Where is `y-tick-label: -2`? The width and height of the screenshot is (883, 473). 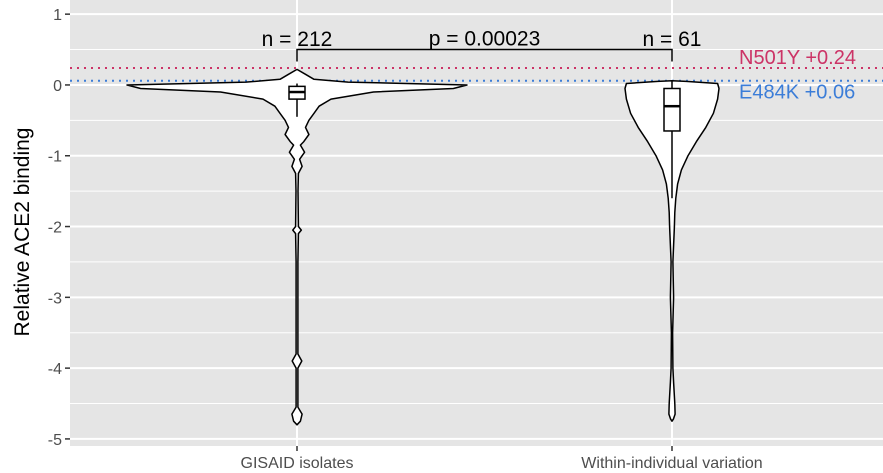 y-tick-label: -2 is located at coordinates (55, 228).